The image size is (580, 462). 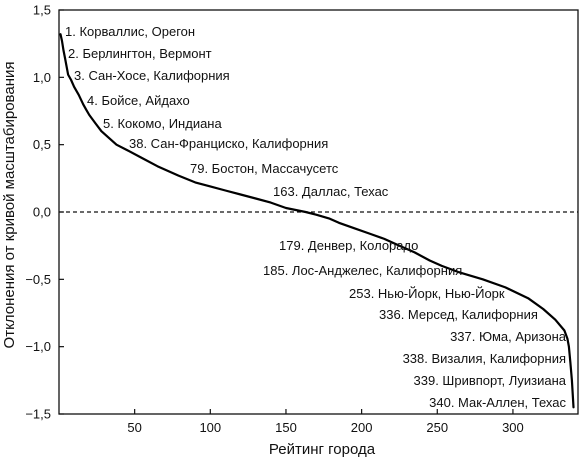 I want to click on x-axis-title: Рейтинг города, so click(x=322, y=449).